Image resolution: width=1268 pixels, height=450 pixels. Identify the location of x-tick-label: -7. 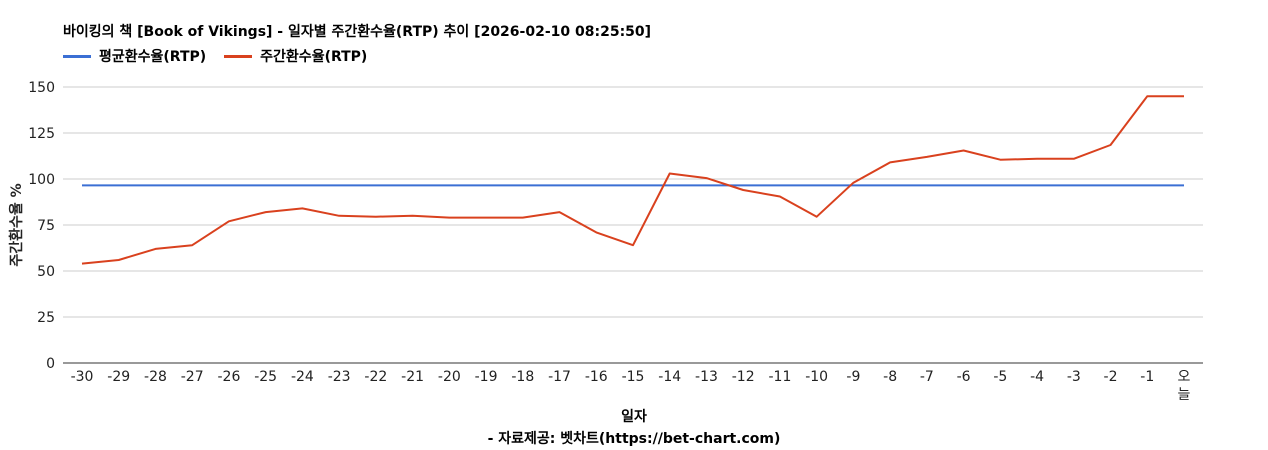
(927, 377).